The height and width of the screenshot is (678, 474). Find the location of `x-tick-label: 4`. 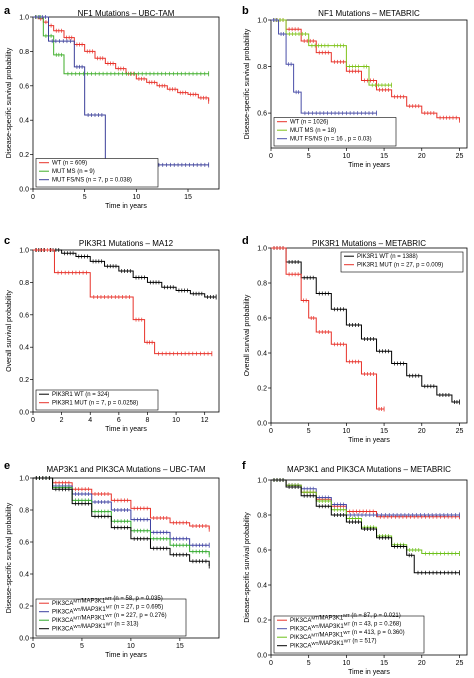

x-tick-label: 4 is located at coordinates (90, 420).